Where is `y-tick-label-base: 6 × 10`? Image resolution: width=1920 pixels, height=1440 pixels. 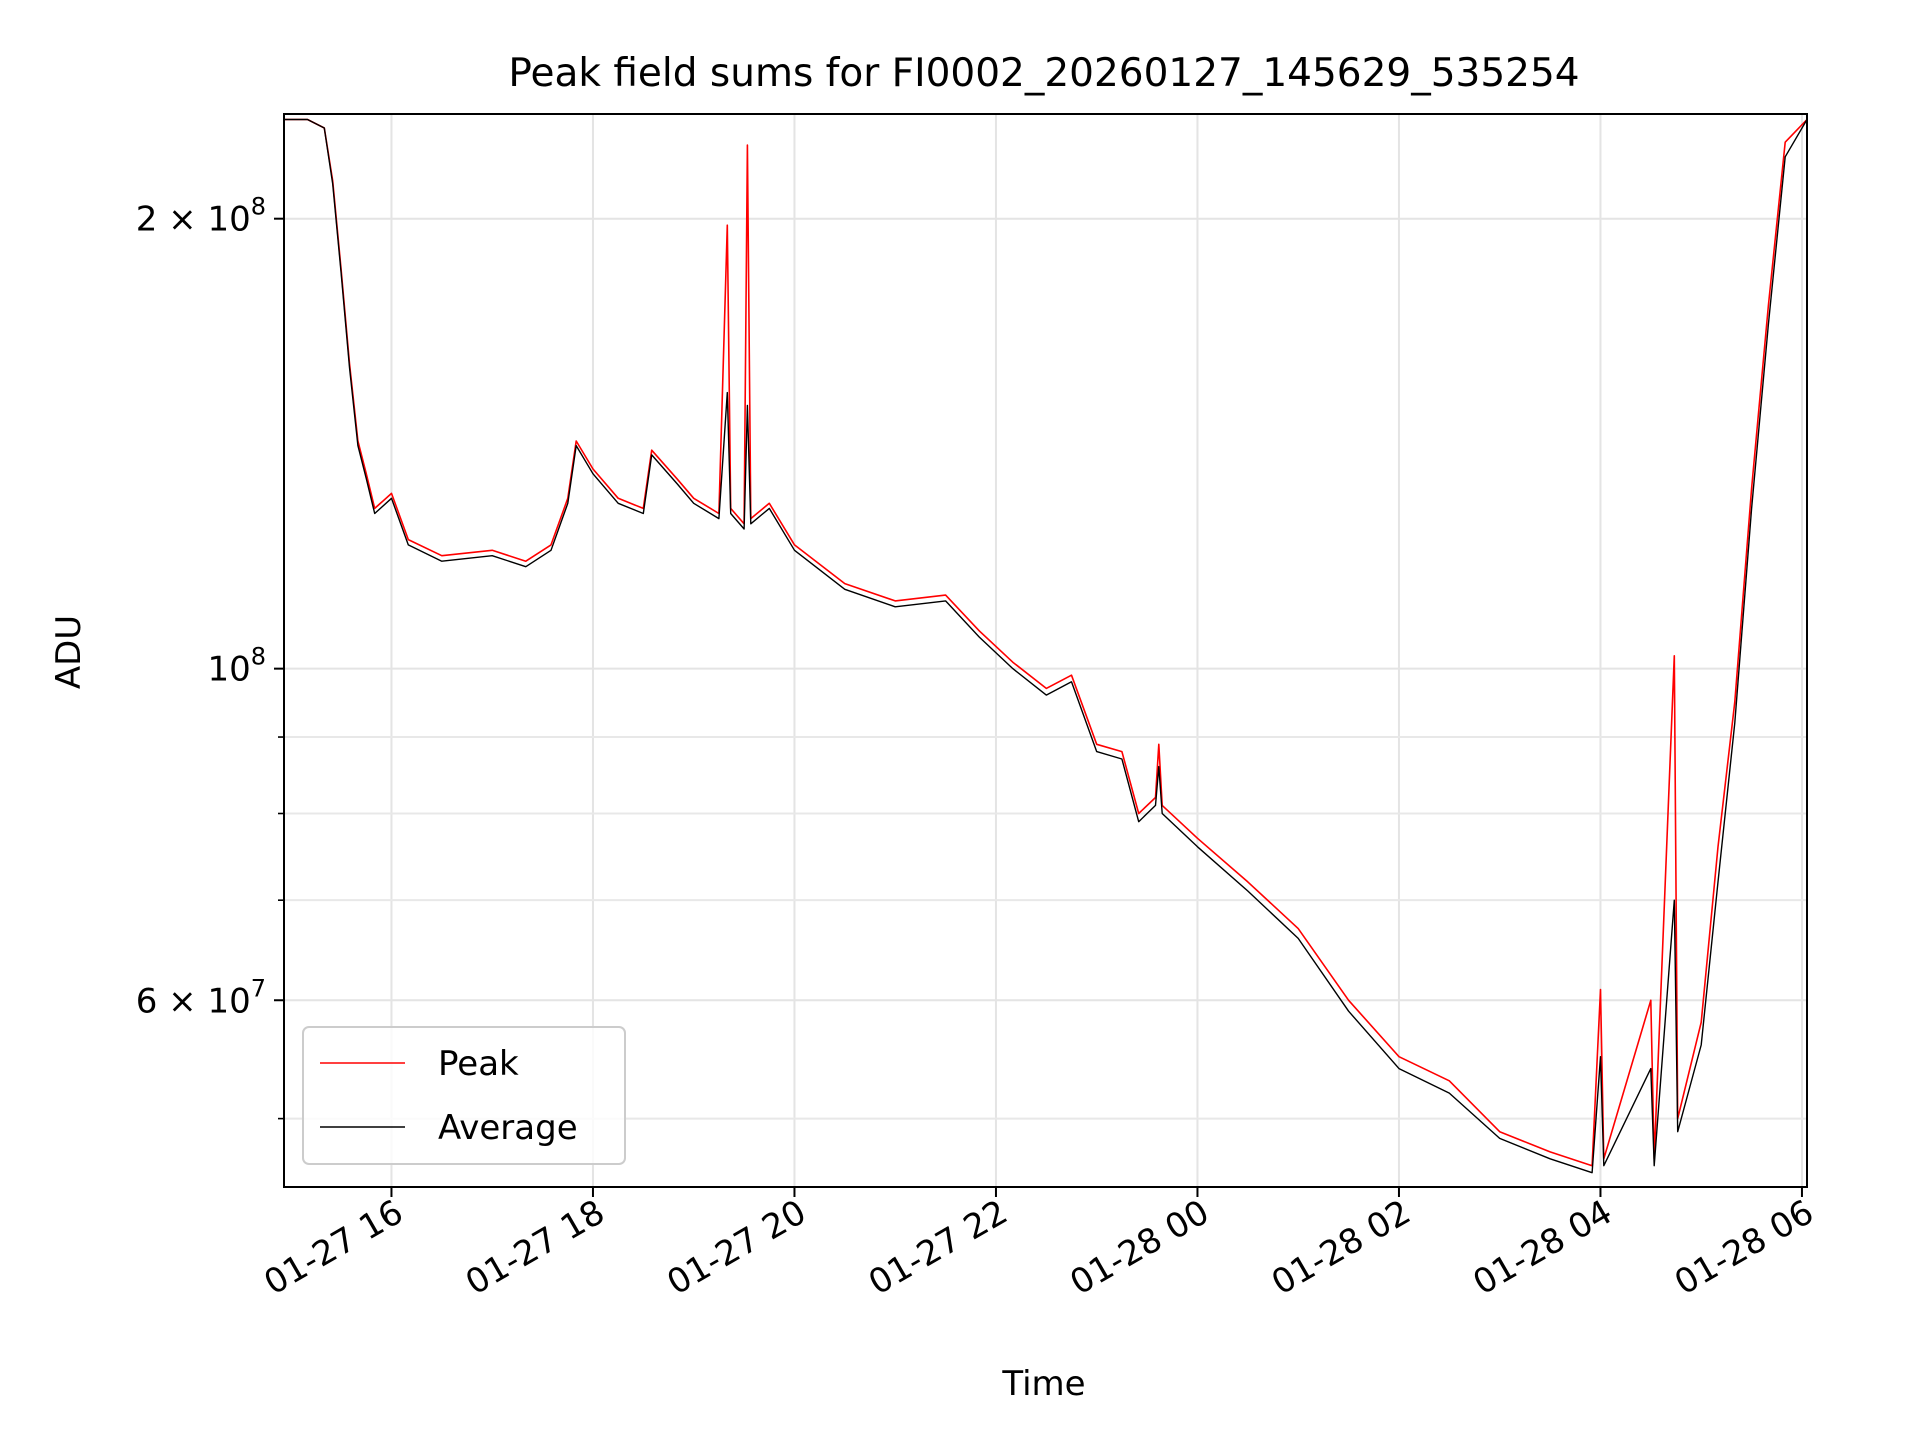
y-tick-label-base: 6 × 10 is located at coordinates (193, 1001).